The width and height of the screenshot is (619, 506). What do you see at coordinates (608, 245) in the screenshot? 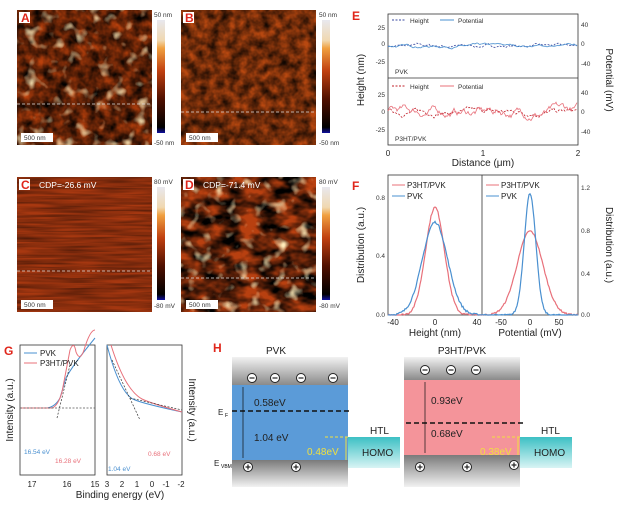
I see `y2-axis-label: Distribution (a.u.)` at bounding box center [608, 245].